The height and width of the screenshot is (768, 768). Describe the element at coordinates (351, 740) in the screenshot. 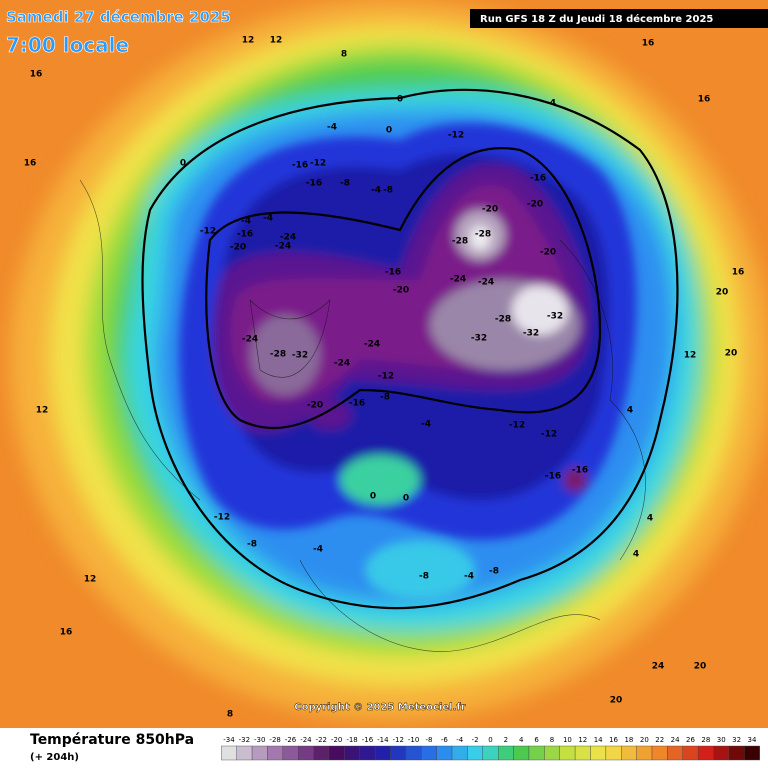

I see `scale-label: -18` at that location.